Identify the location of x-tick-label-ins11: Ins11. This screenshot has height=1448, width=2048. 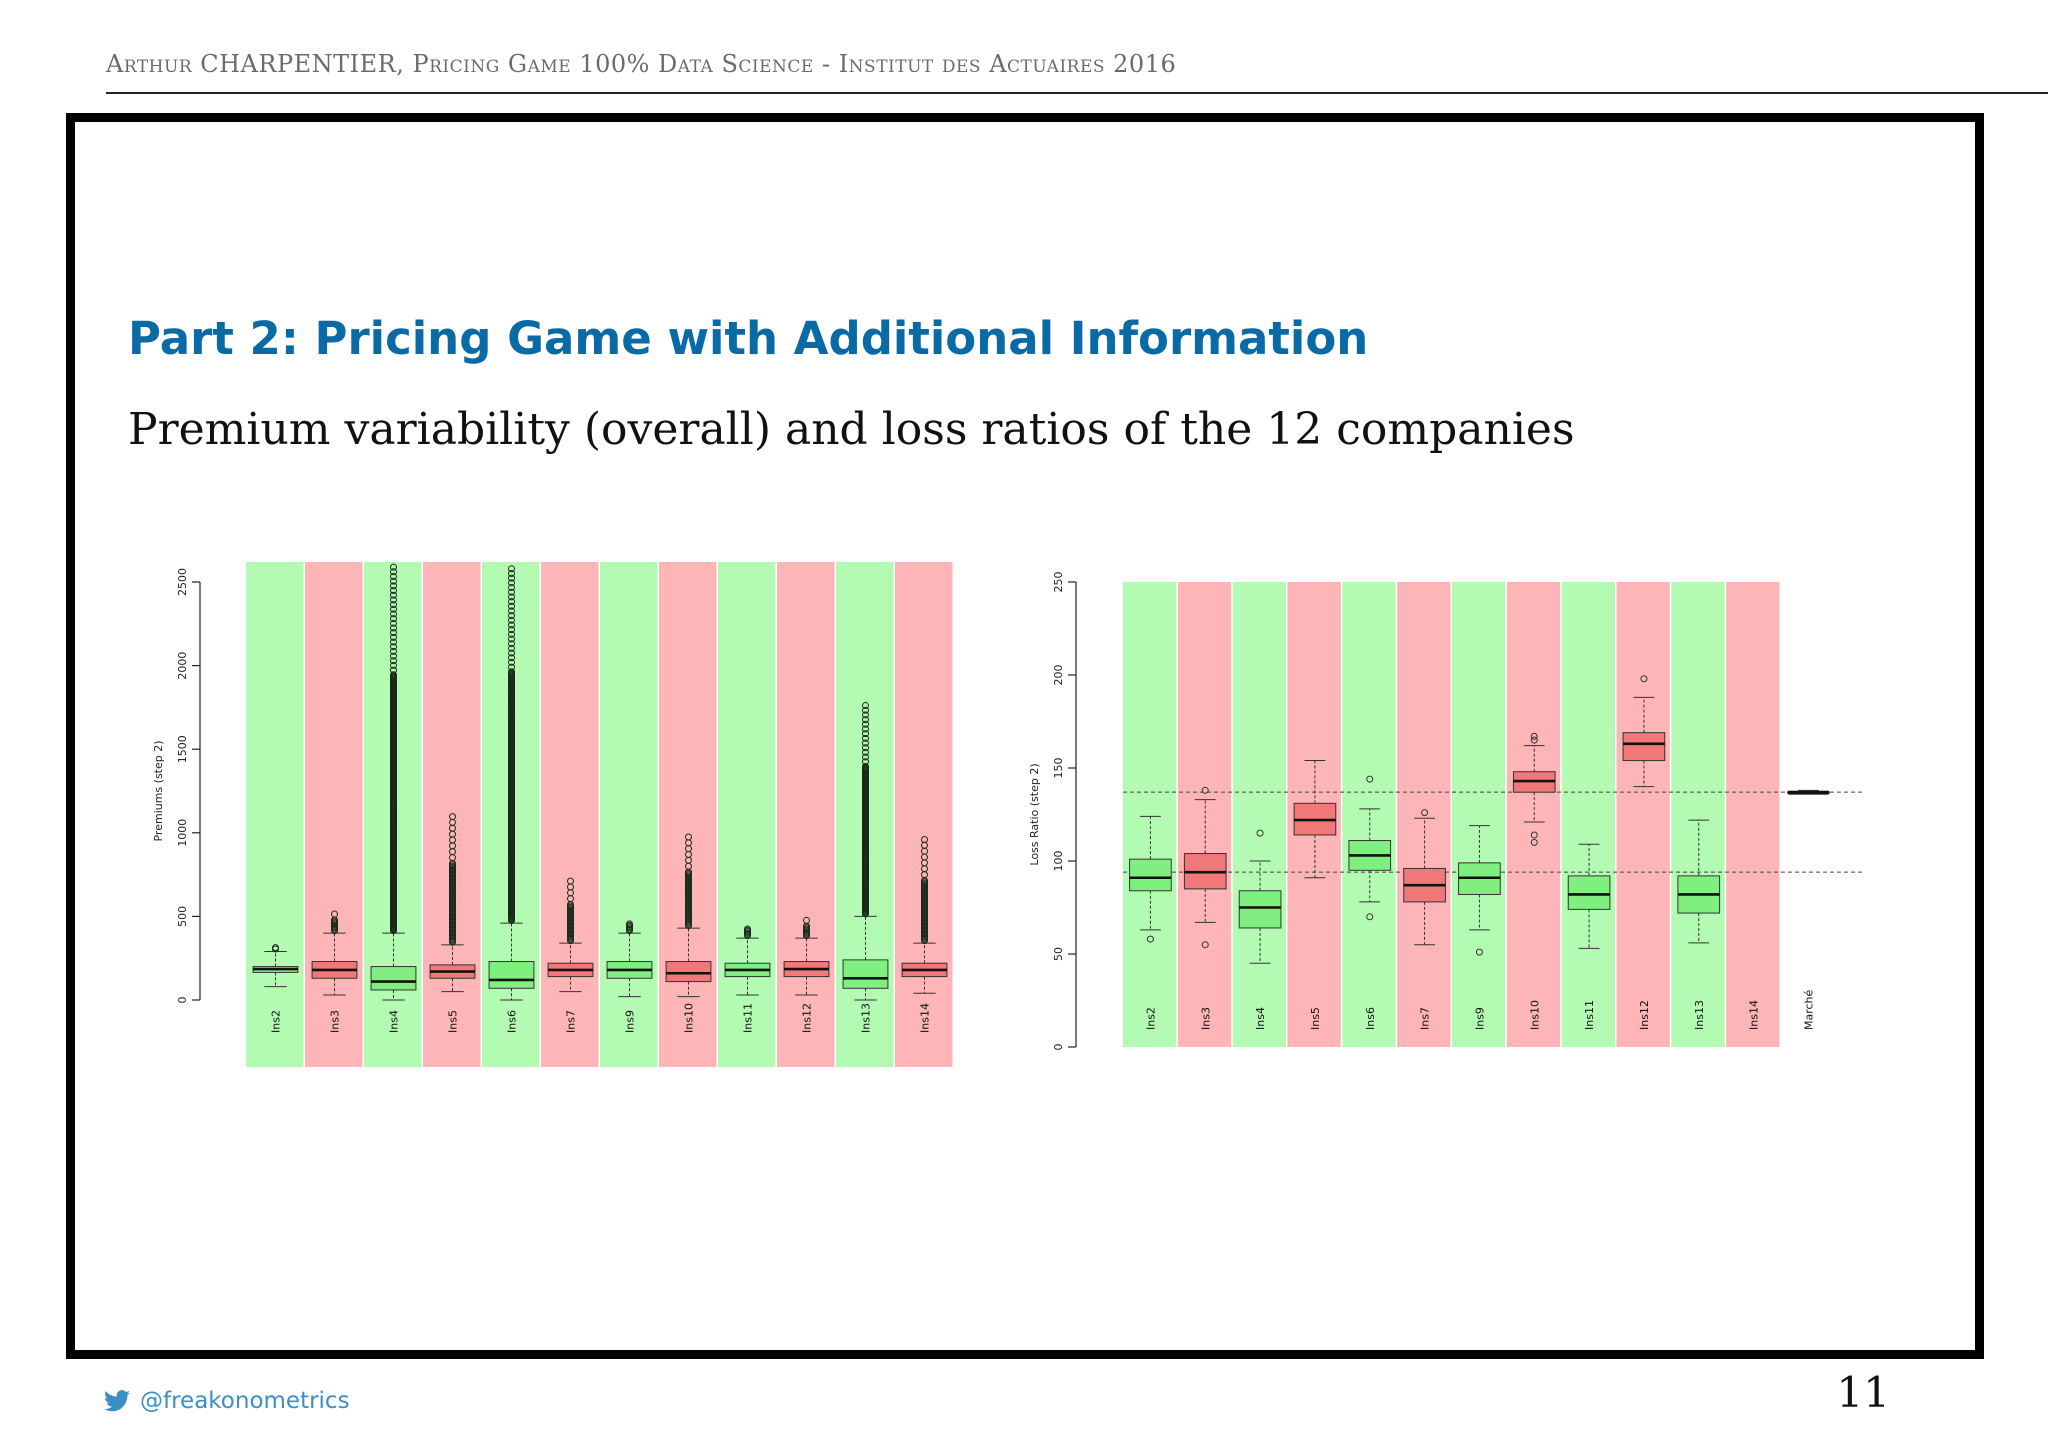
(1589, 1015).